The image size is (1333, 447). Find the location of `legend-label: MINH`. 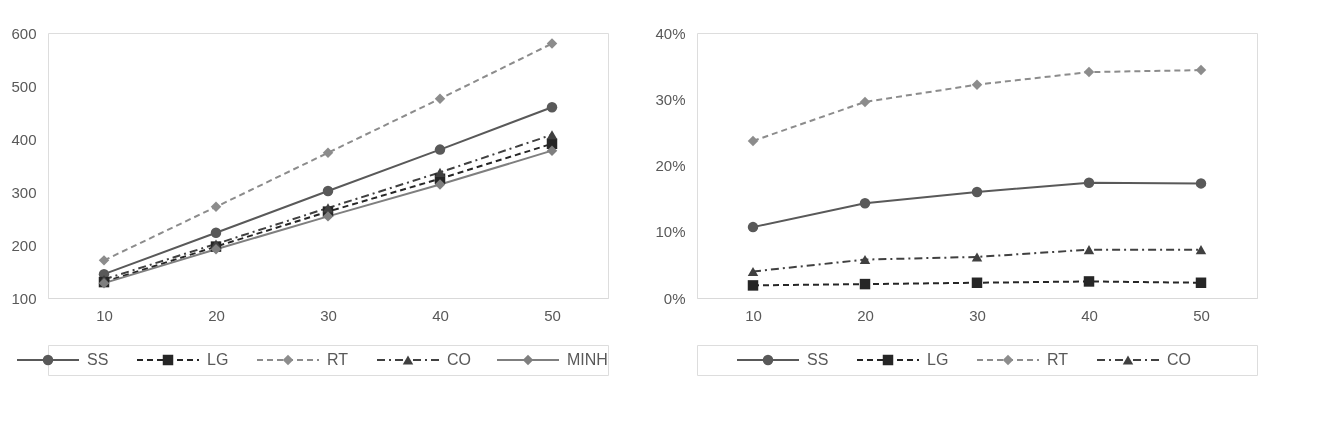

legend-label: MINH is located at coordinates (587, 359).